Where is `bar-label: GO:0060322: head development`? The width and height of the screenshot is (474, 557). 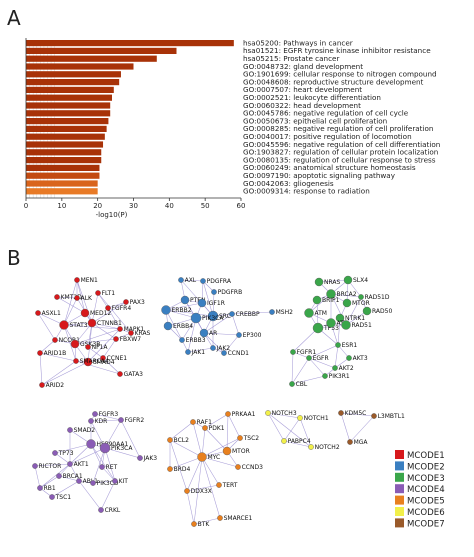
bar-label: GO:0060322: head development is located at coordinates (302, 105).